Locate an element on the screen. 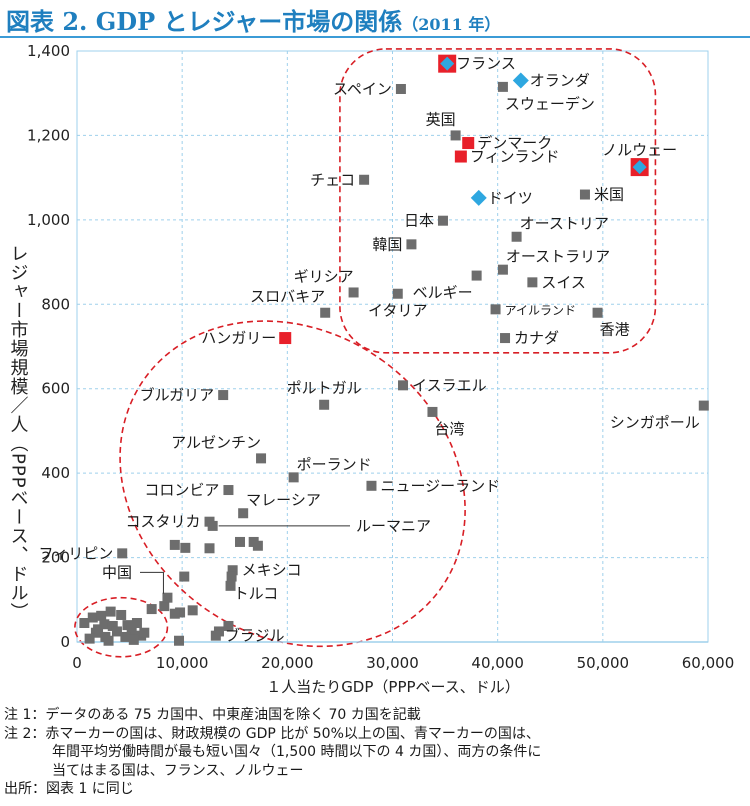 The height and width of the screenshot is (806, 750). data-point-p82f156fd is located at coordinates (455, 135).